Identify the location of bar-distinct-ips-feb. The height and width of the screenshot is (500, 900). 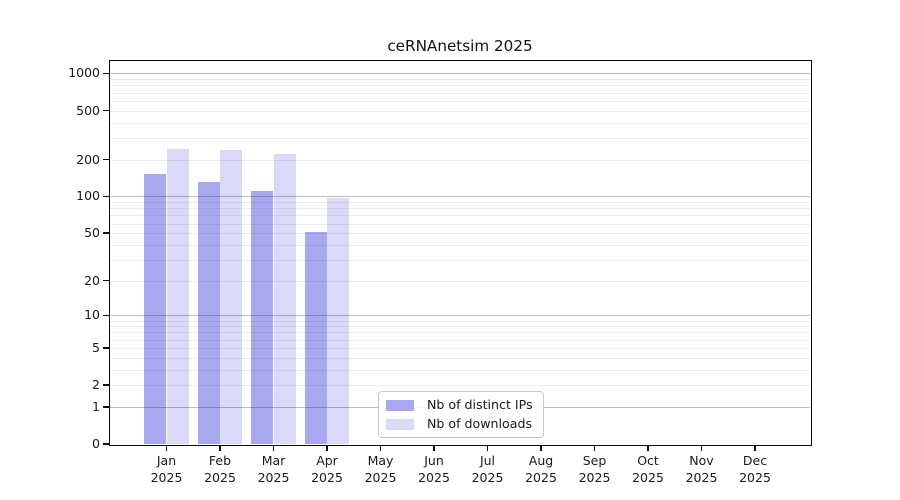
(208, 313).